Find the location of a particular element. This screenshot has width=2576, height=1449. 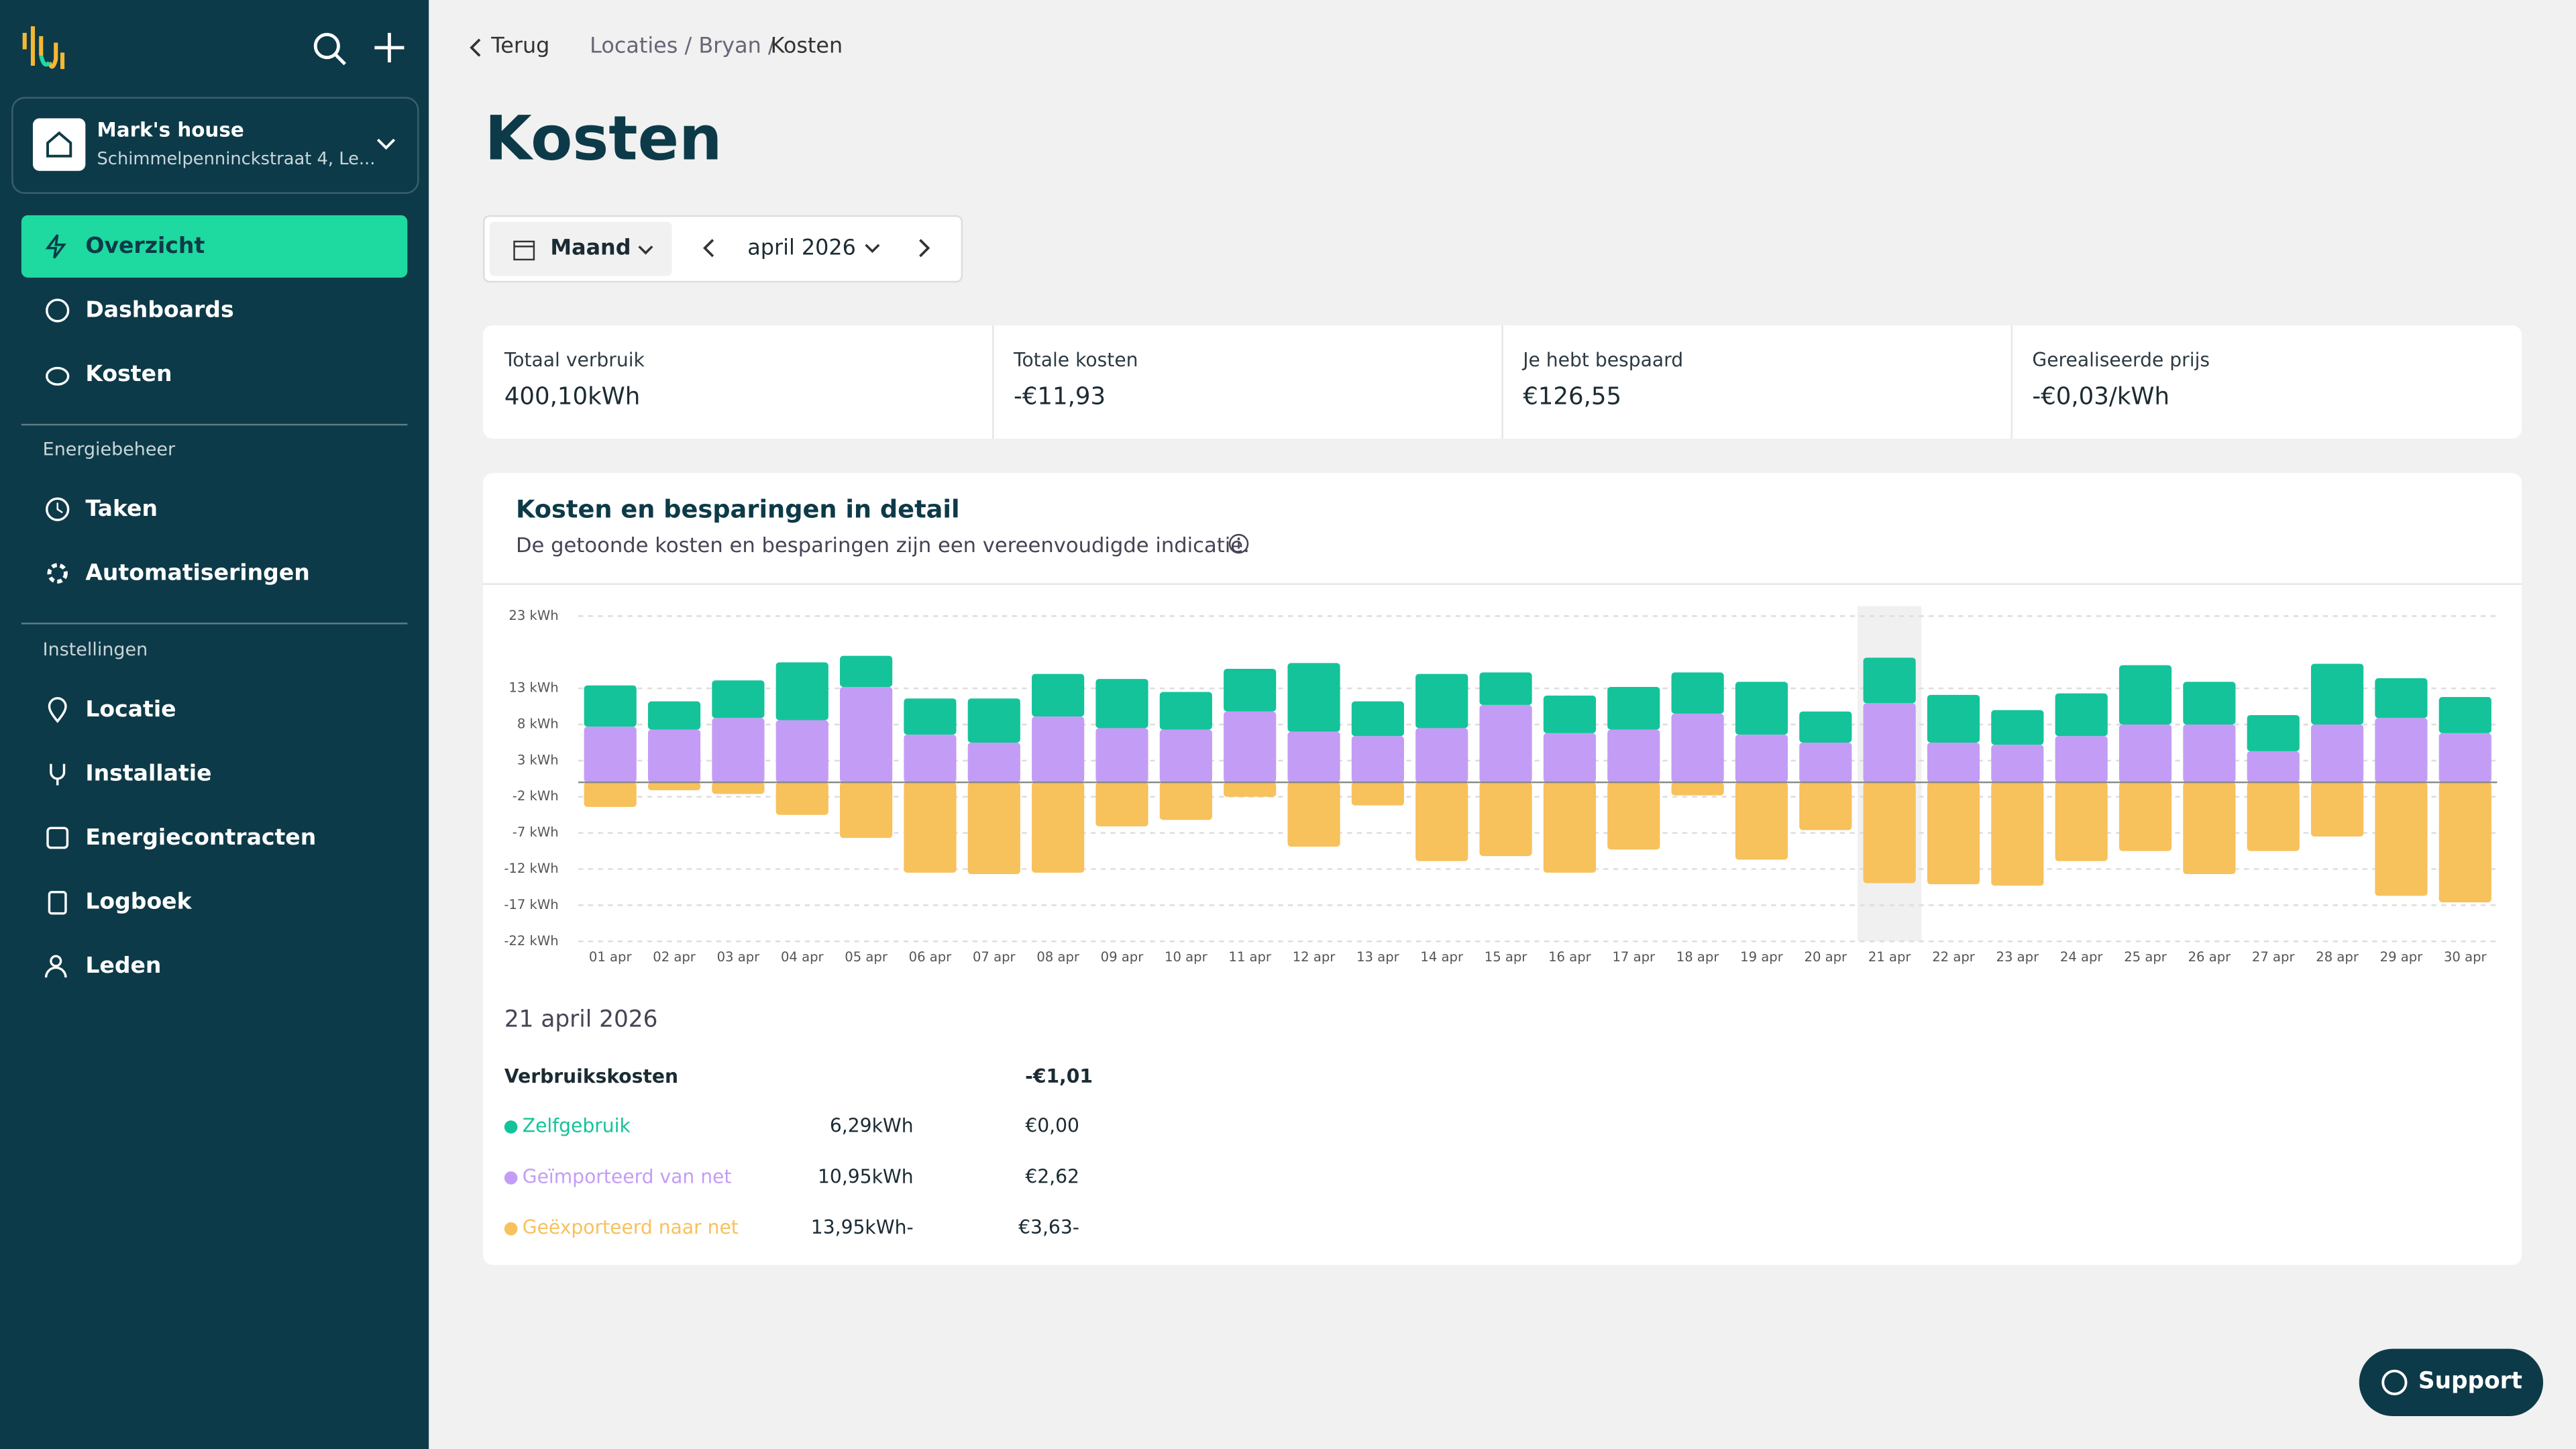

x-tick-label: 16 apr is located at coordinates (1570, 957).